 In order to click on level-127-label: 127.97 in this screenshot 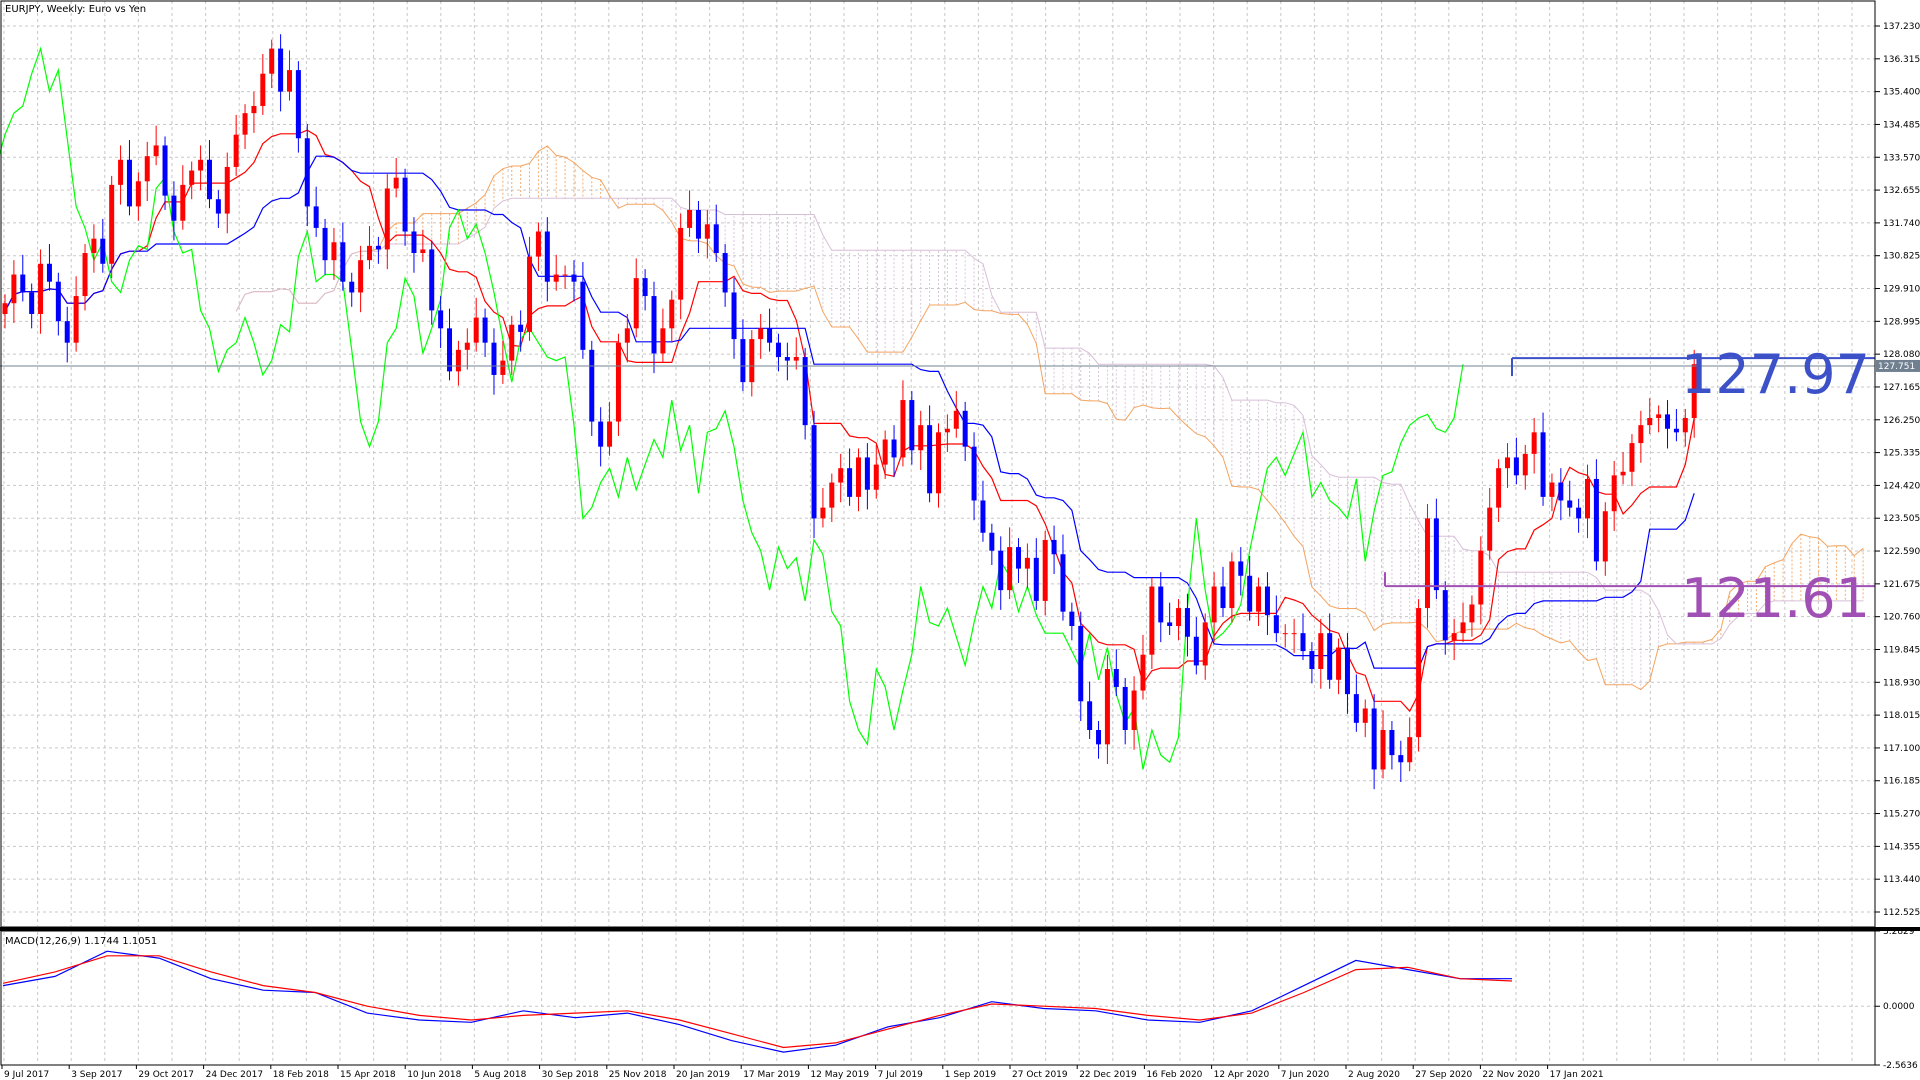, I will do `click(1775, 374)`.